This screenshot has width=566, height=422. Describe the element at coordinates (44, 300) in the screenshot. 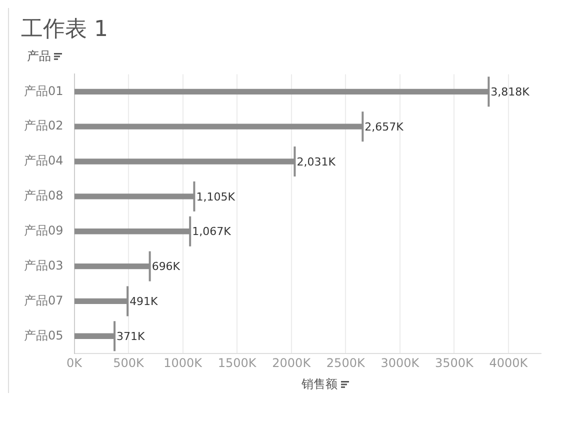

I see `y-tick-label: 产品07` at that location.